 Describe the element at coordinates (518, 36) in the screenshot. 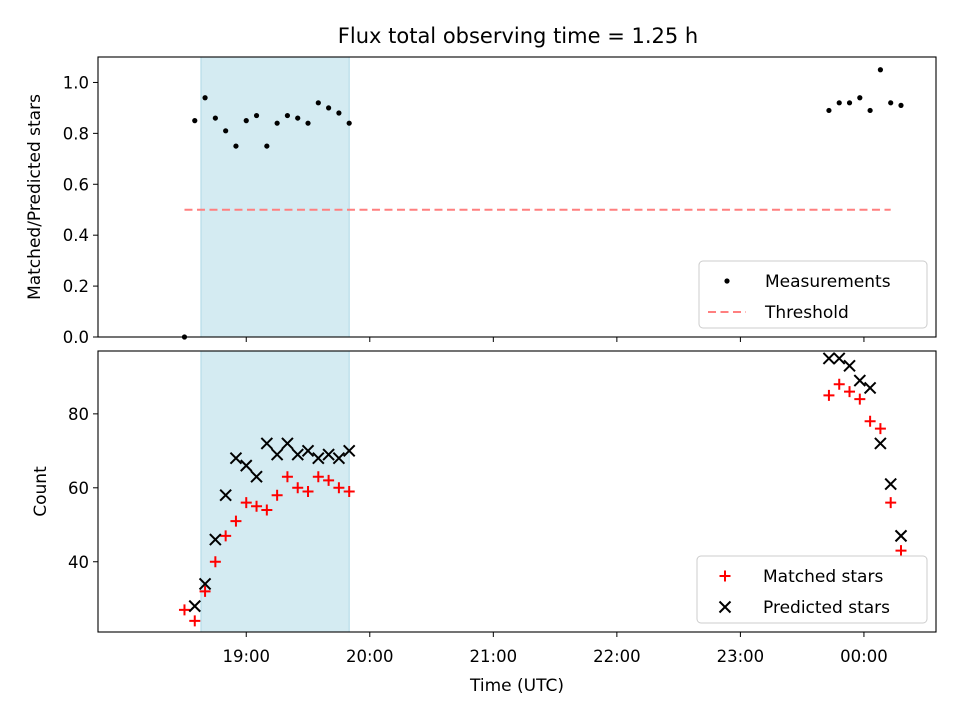

I see `figure-title: Flux total observing time = 1.25 h` at that location.